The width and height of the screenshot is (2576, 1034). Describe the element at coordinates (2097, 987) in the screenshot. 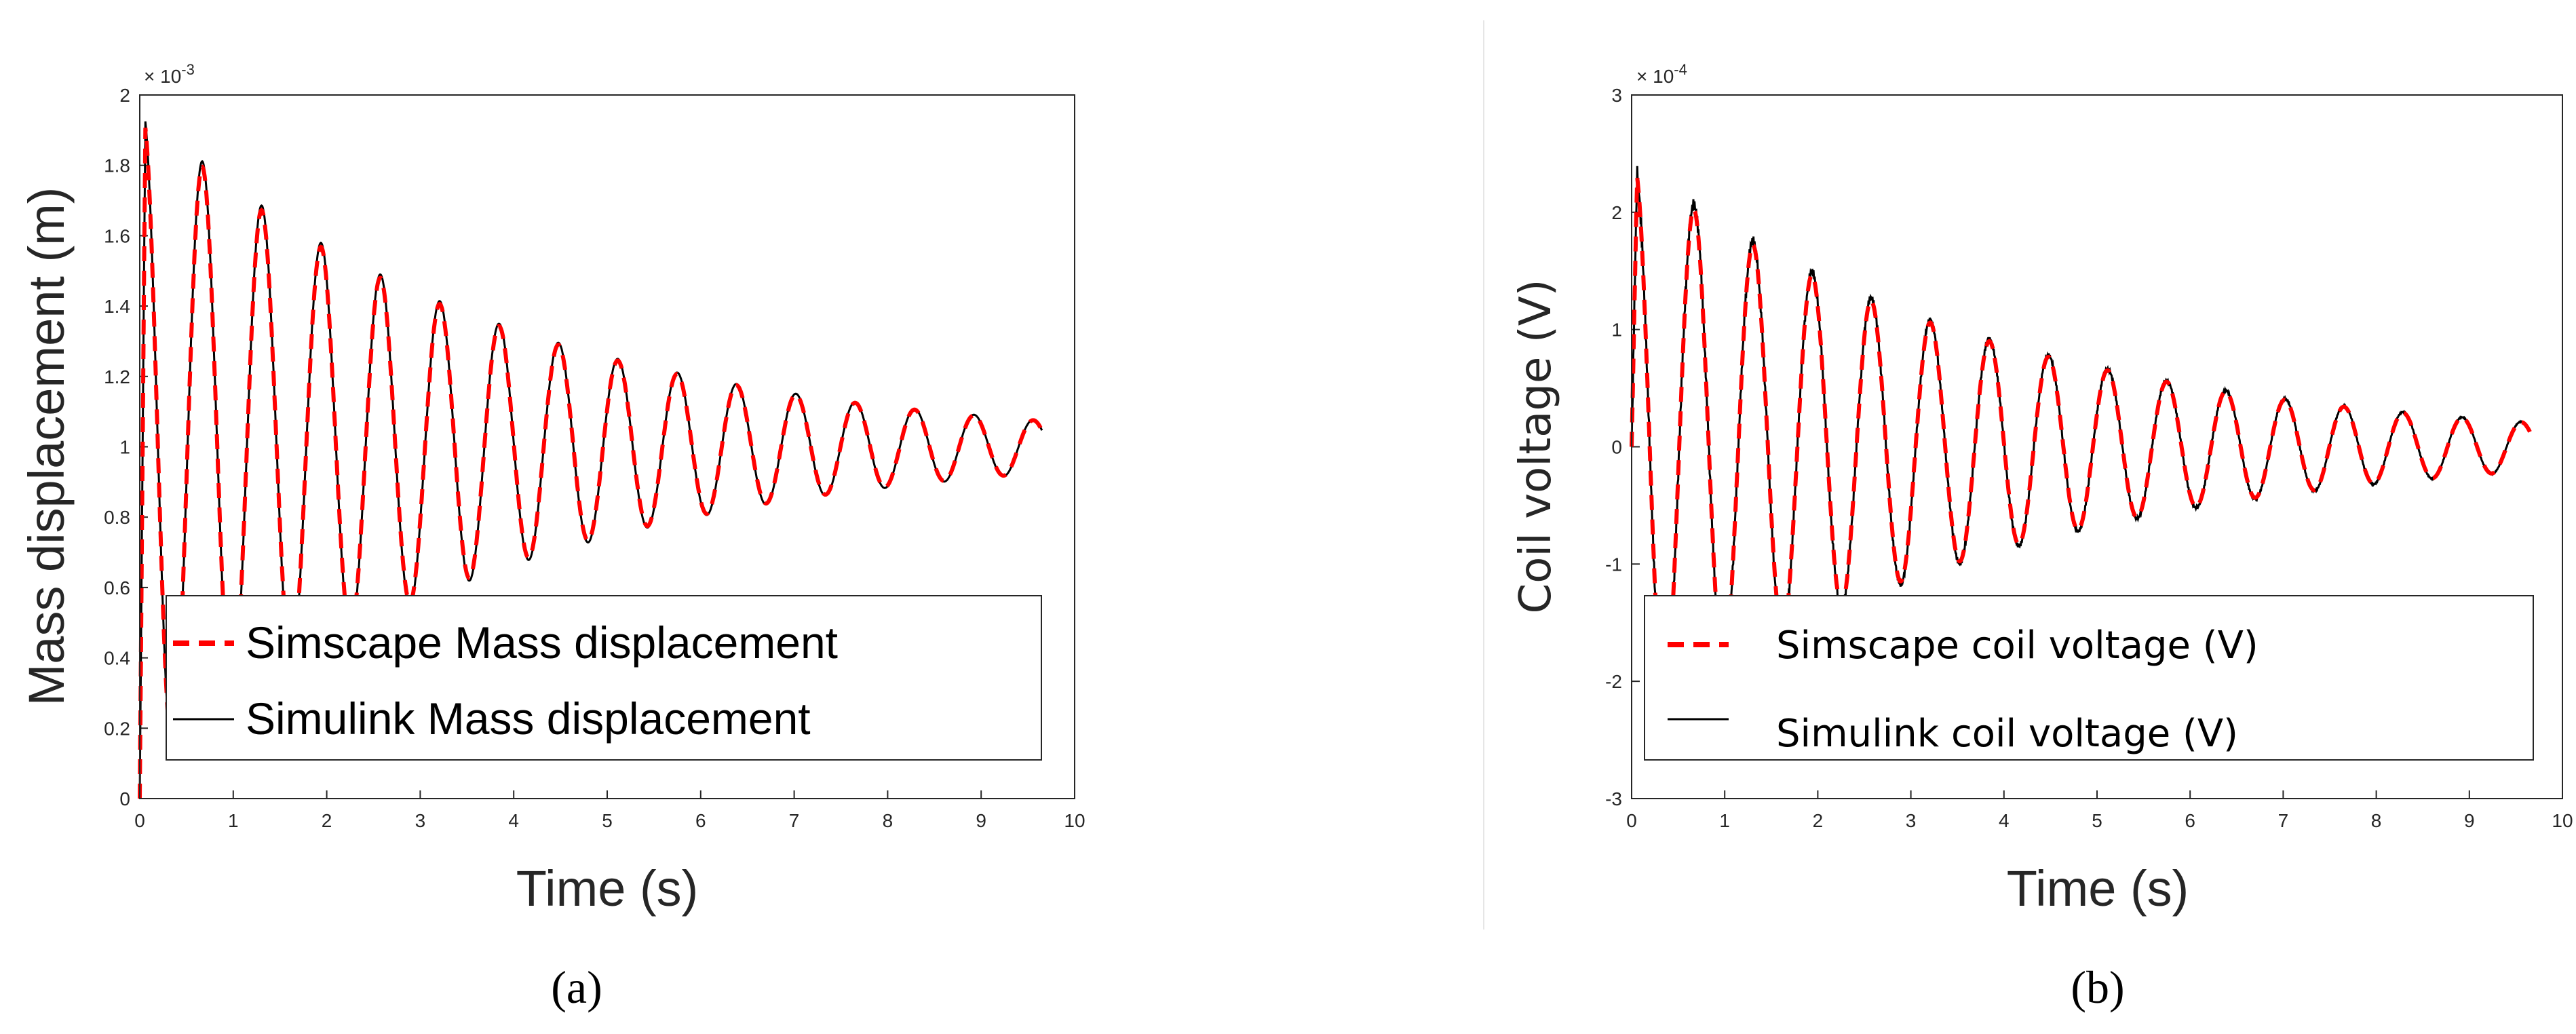

I see `b-panel-label: (b)` at that location.